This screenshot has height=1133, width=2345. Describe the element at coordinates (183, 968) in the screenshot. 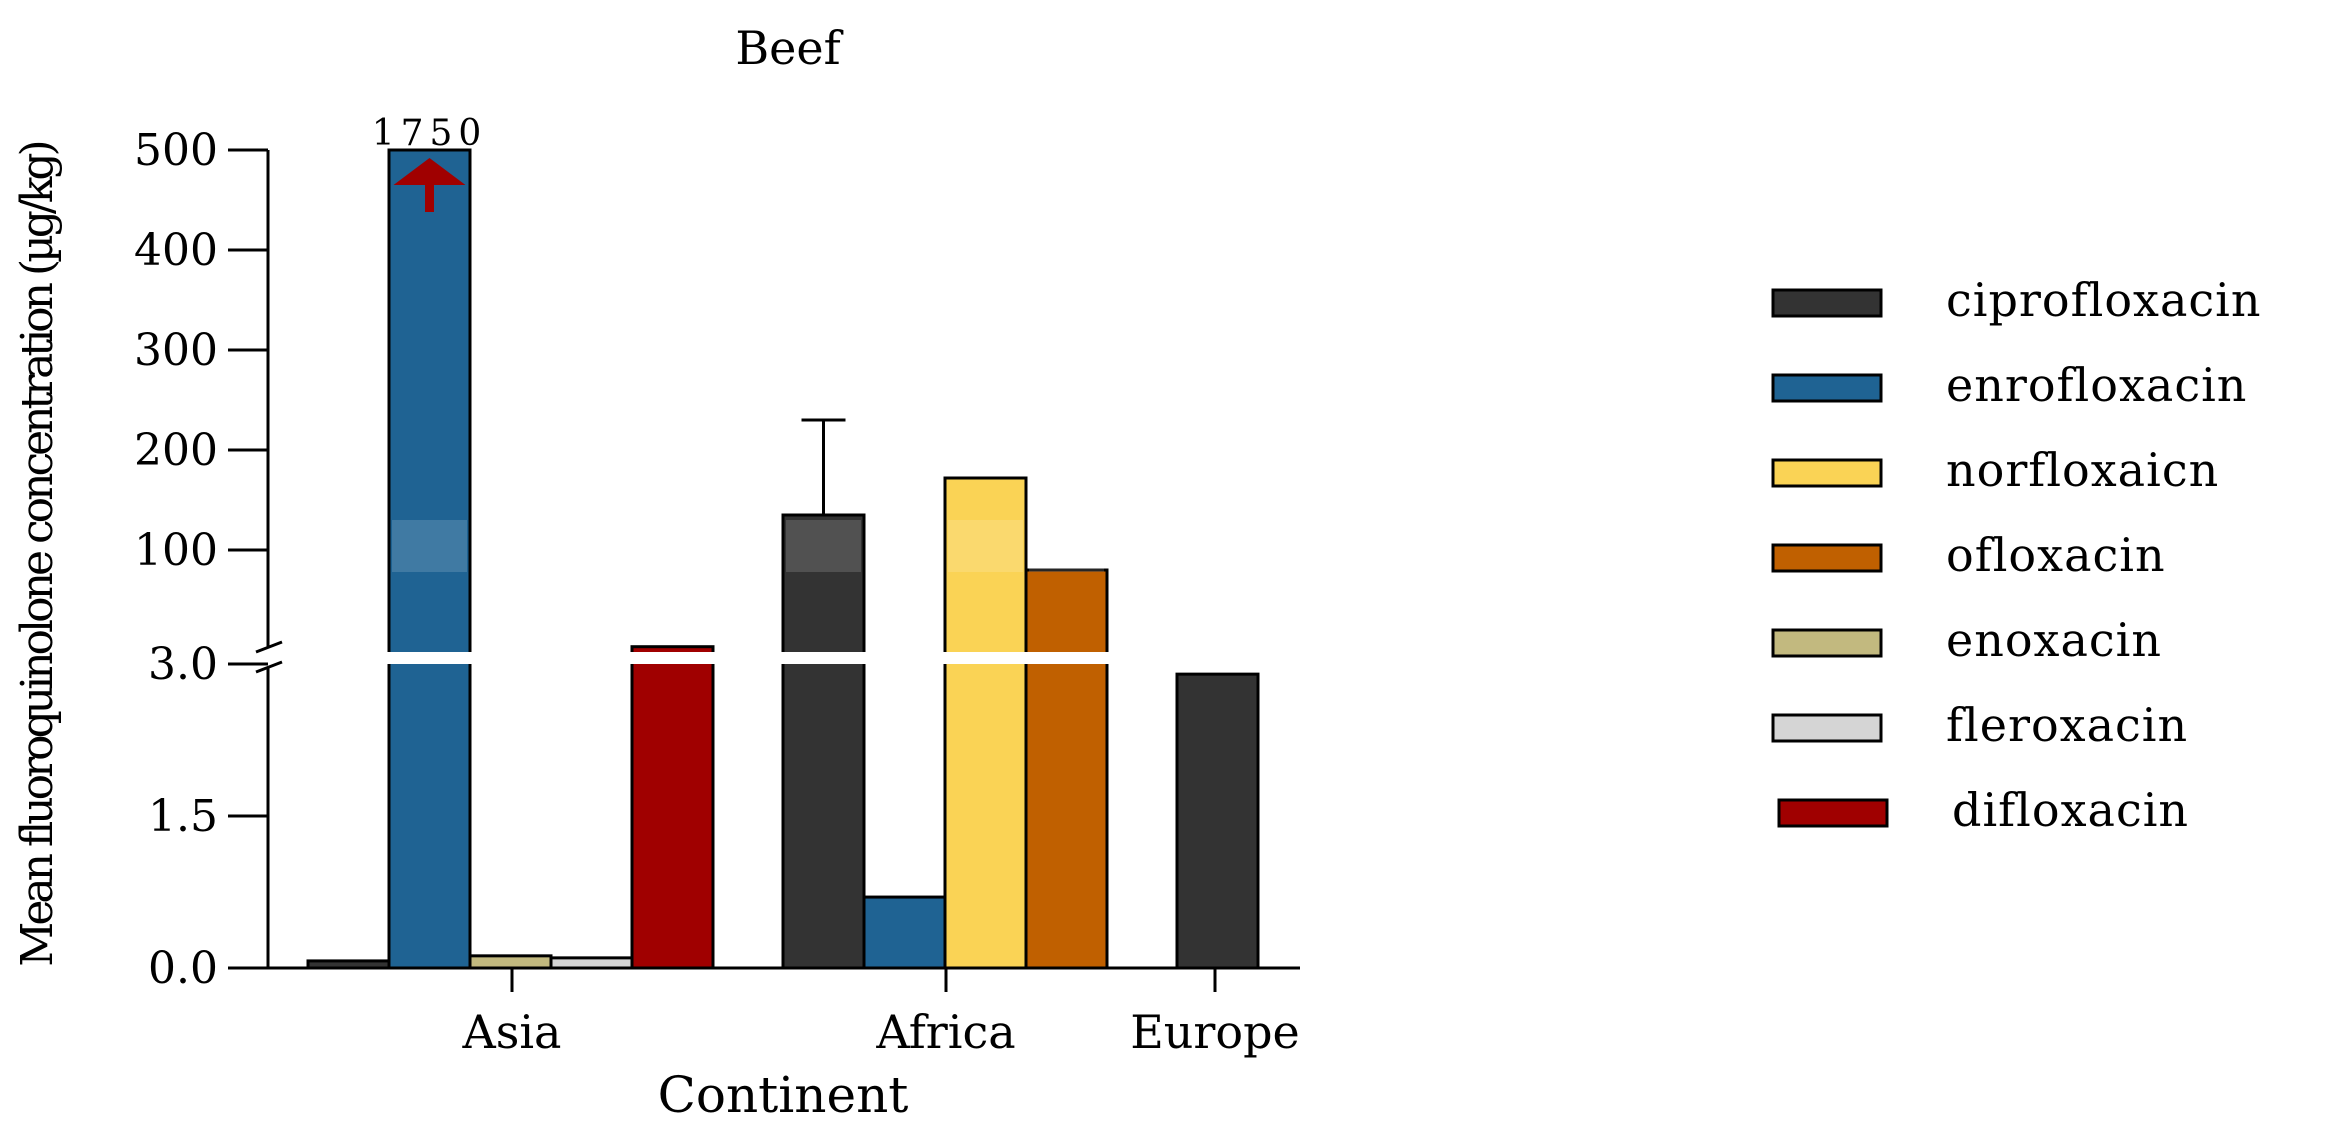

I see `y-tick-label-0-0: 0.0` at that location.